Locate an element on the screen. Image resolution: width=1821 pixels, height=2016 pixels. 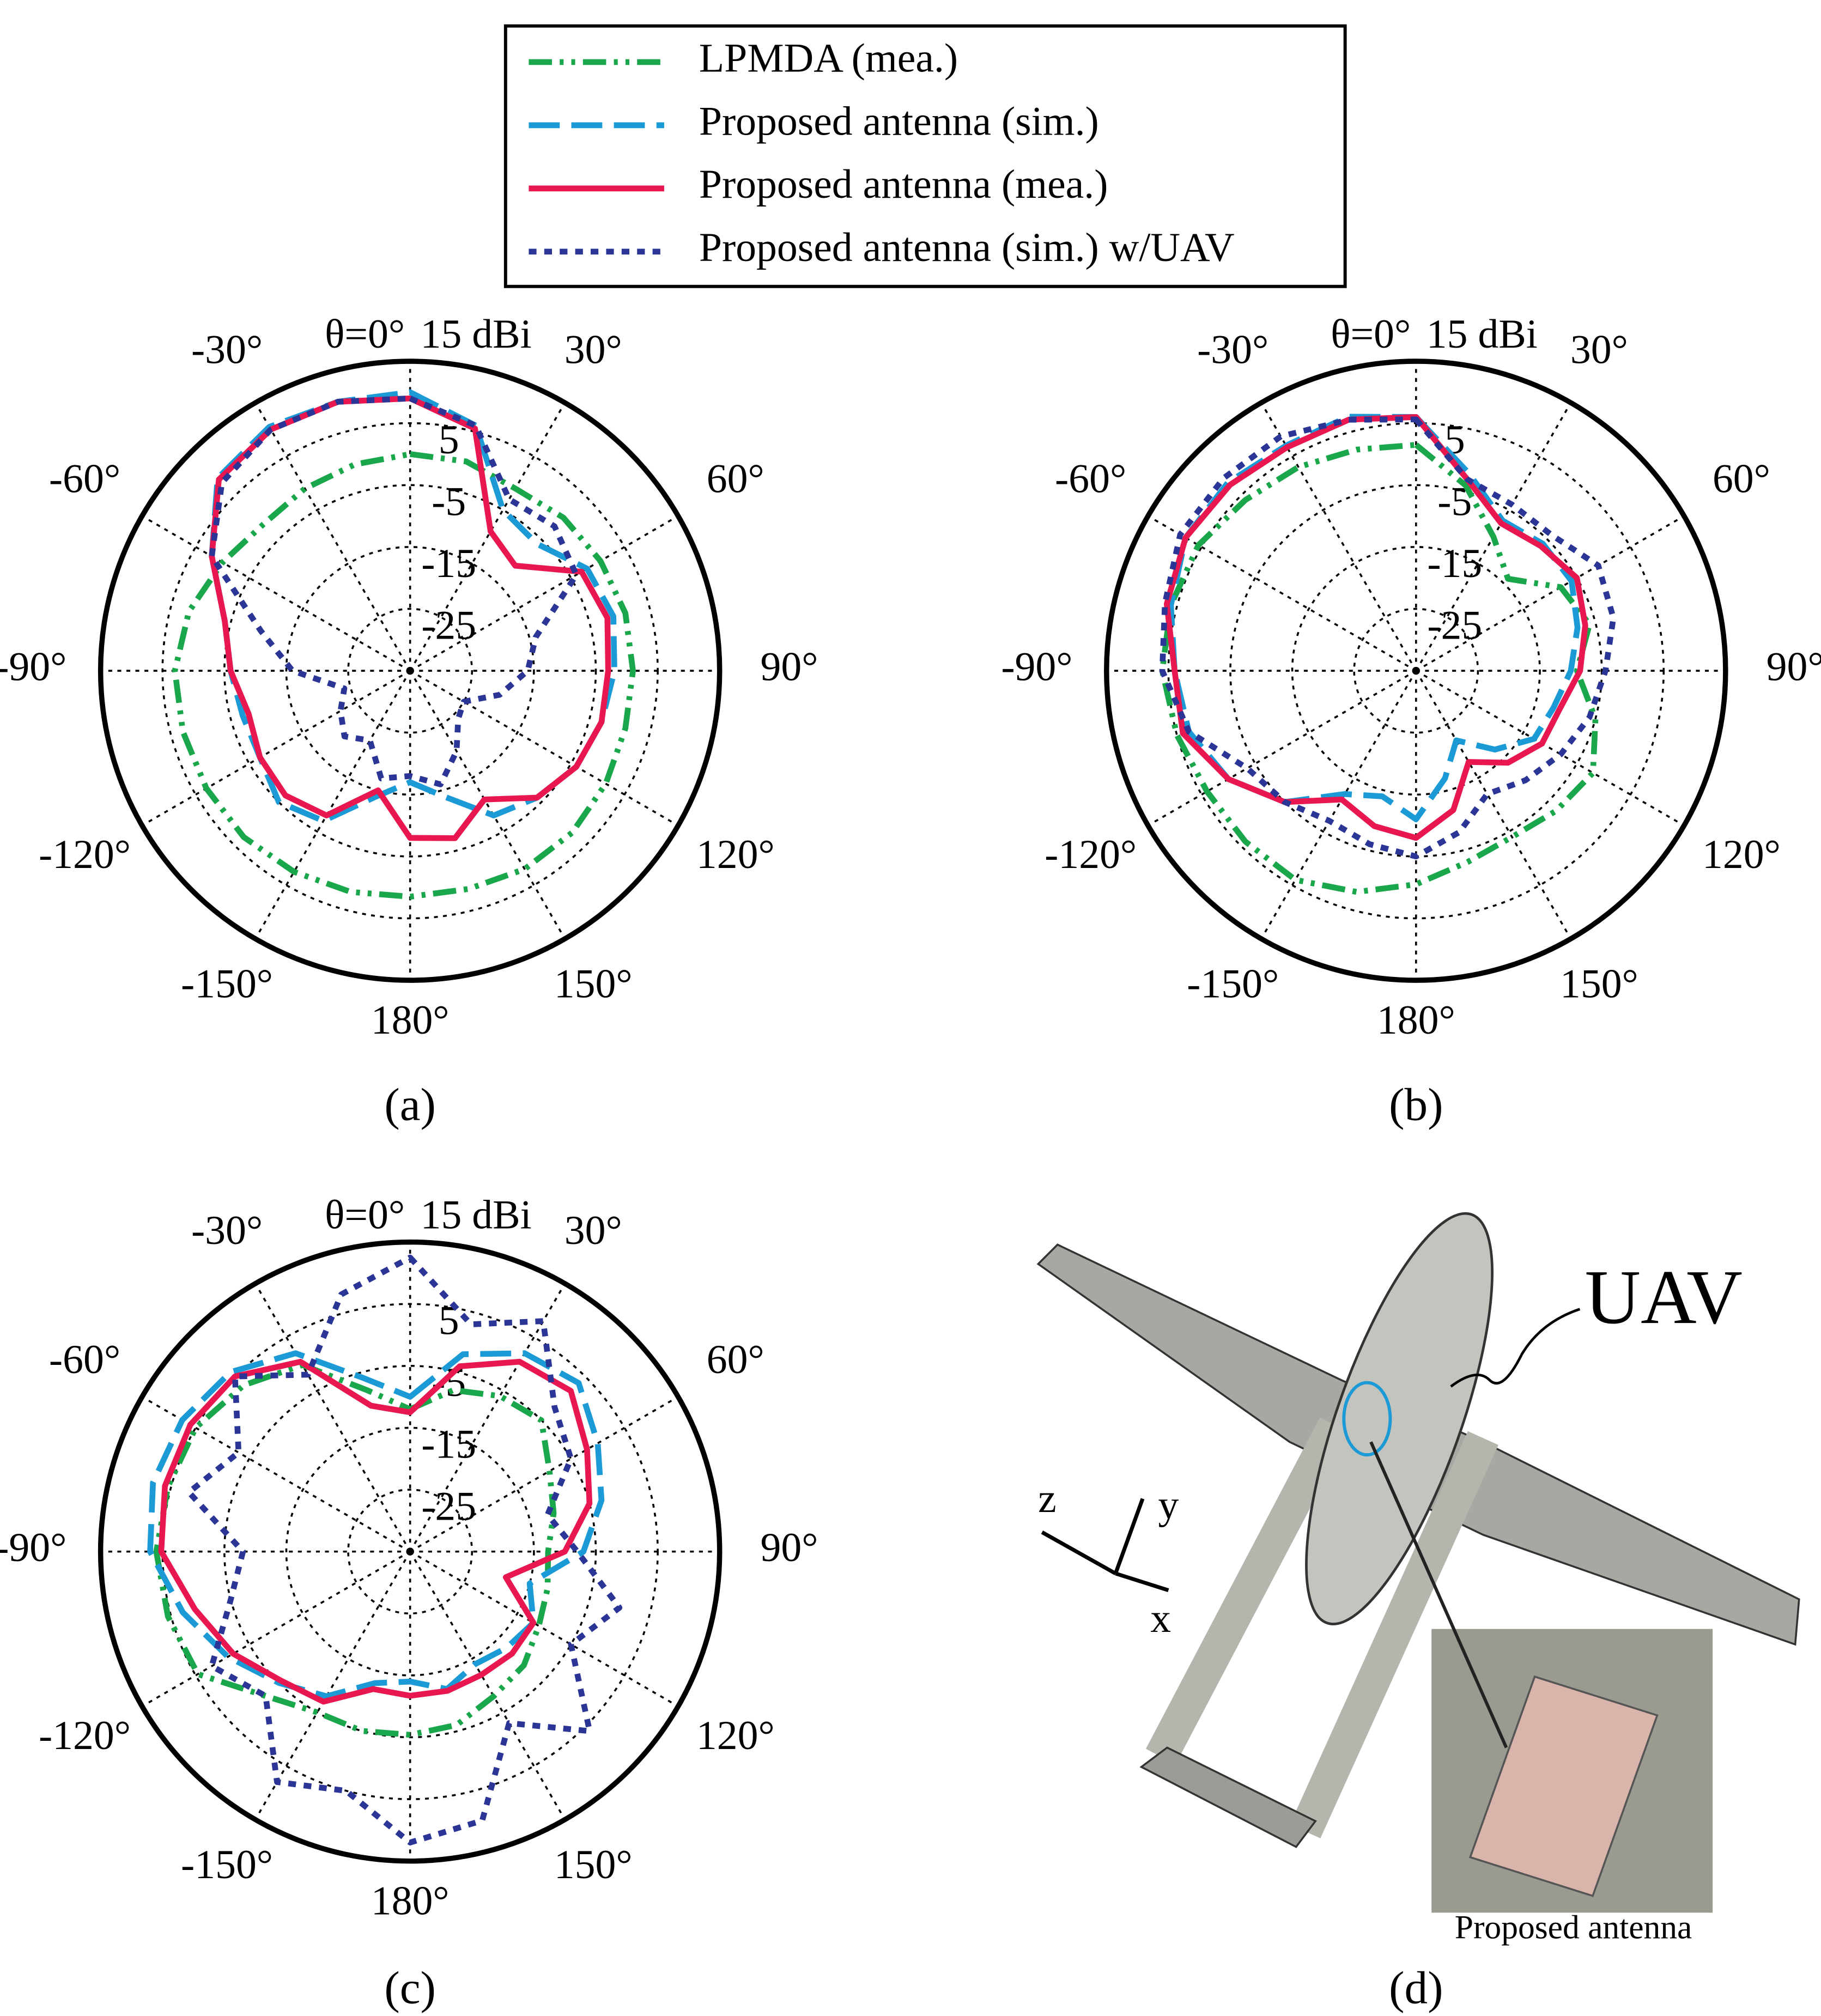
boom-right is located at coordinates (1394, 1634).